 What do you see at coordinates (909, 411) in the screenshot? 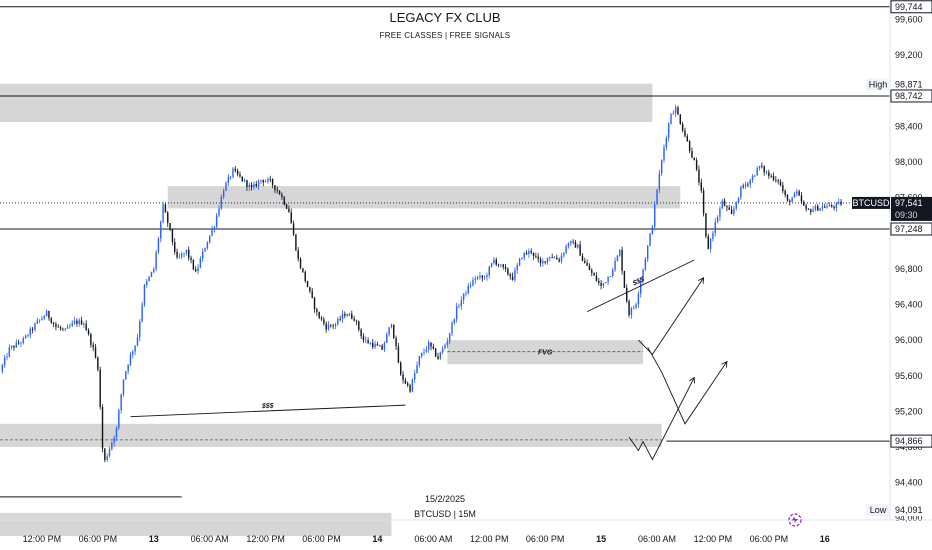
I see `price-tick-label: 95,200` at bounding box center [909, 411].